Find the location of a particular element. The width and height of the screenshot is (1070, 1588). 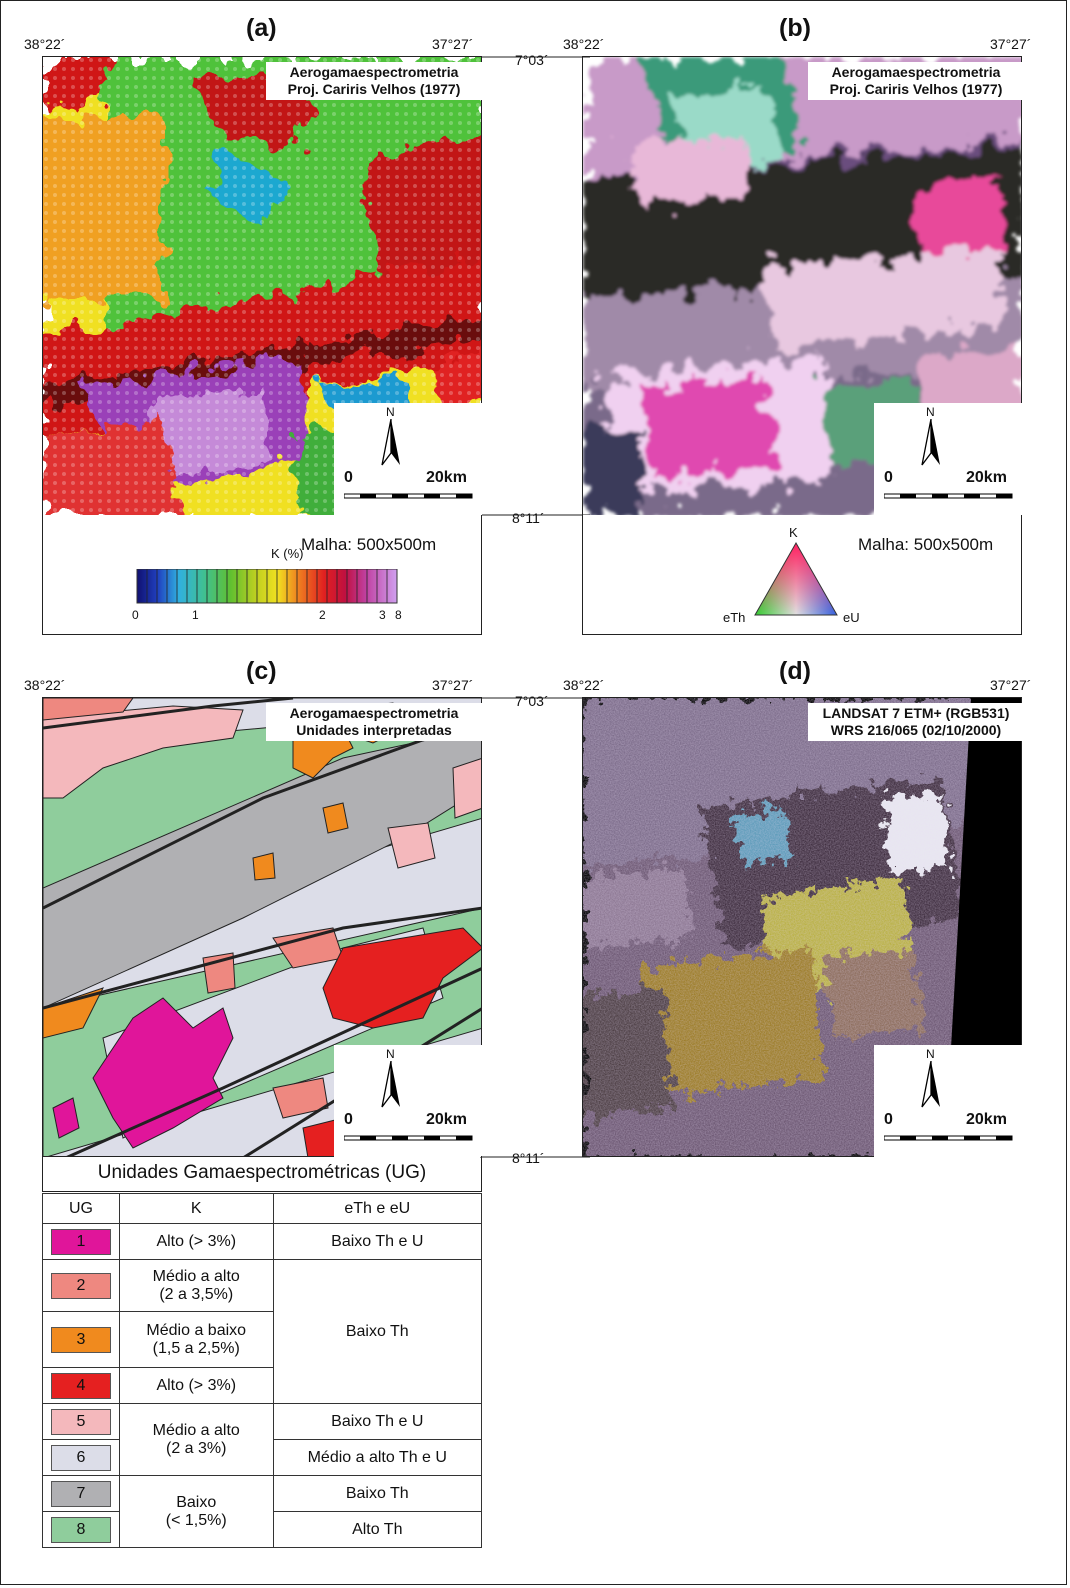

unit-1-th: Baixo Th e U is located at coordinates (377, 1241).